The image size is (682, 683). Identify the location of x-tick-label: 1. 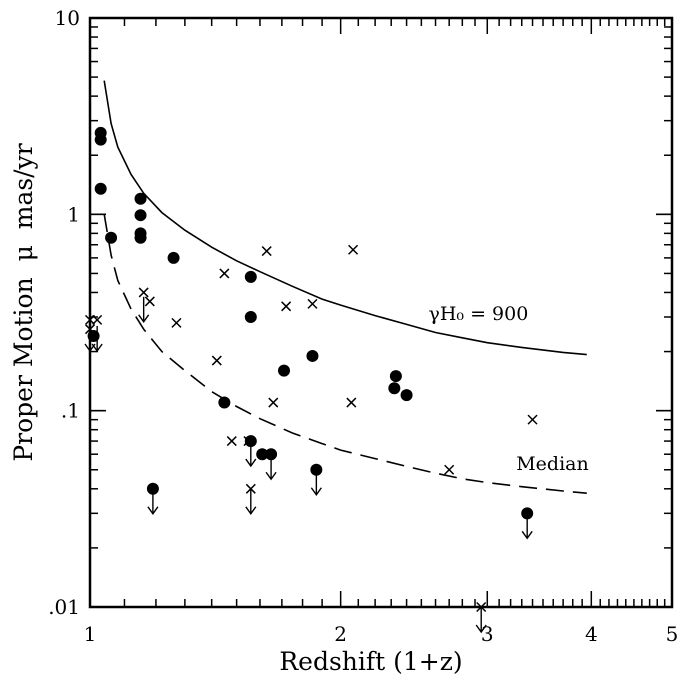
(90, 634).